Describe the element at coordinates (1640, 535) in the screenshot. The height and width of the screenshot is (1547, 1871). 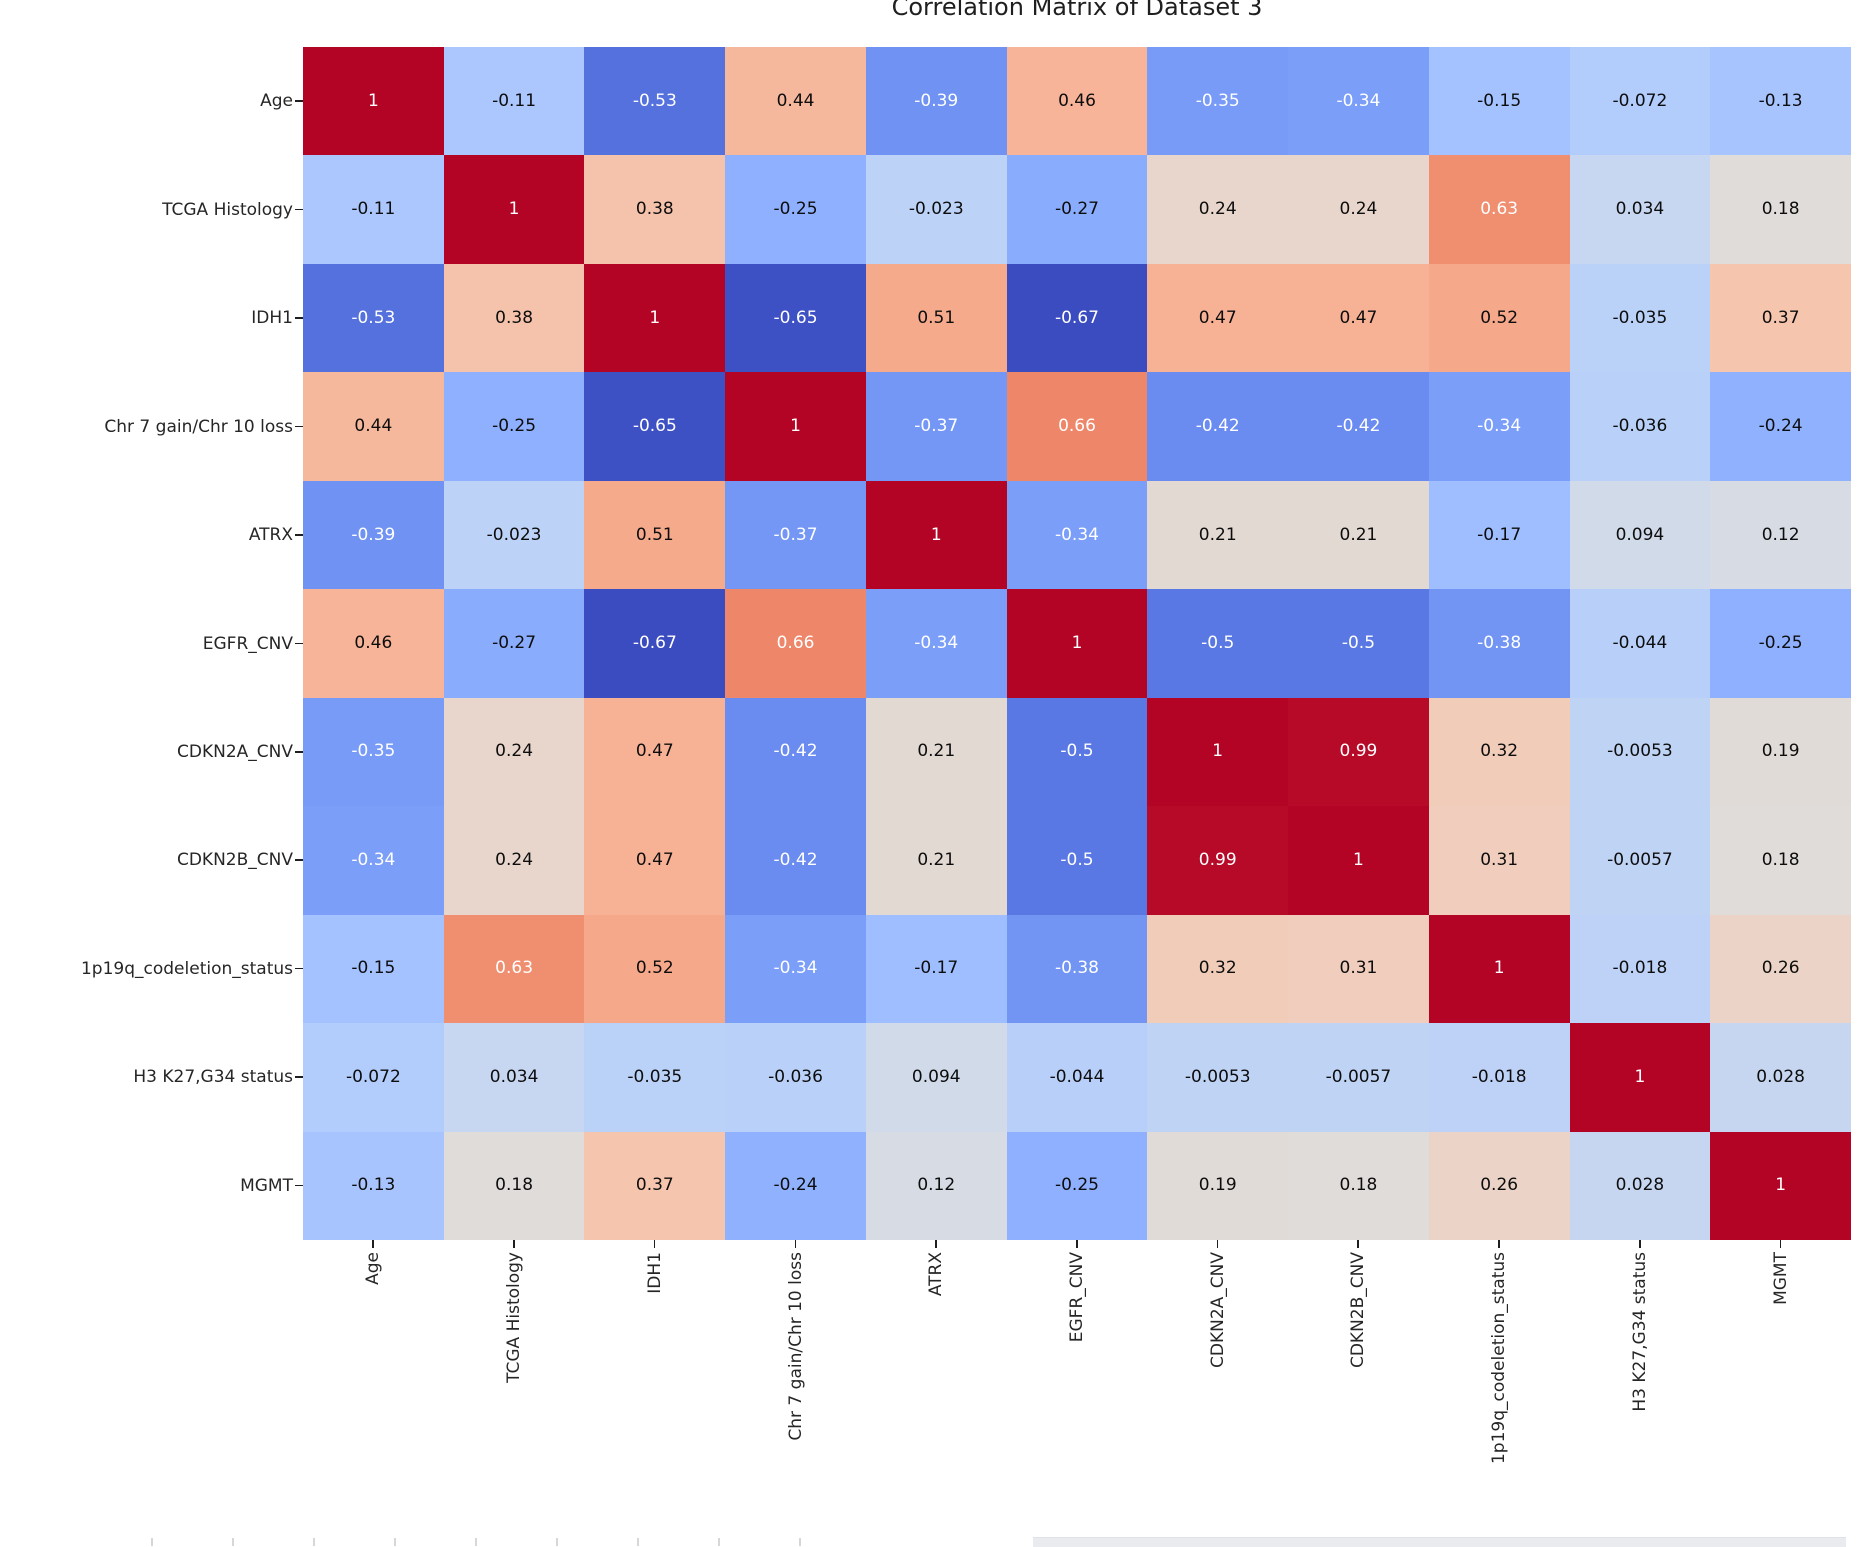
I see `heatmap-cell: 0.094` at that location.